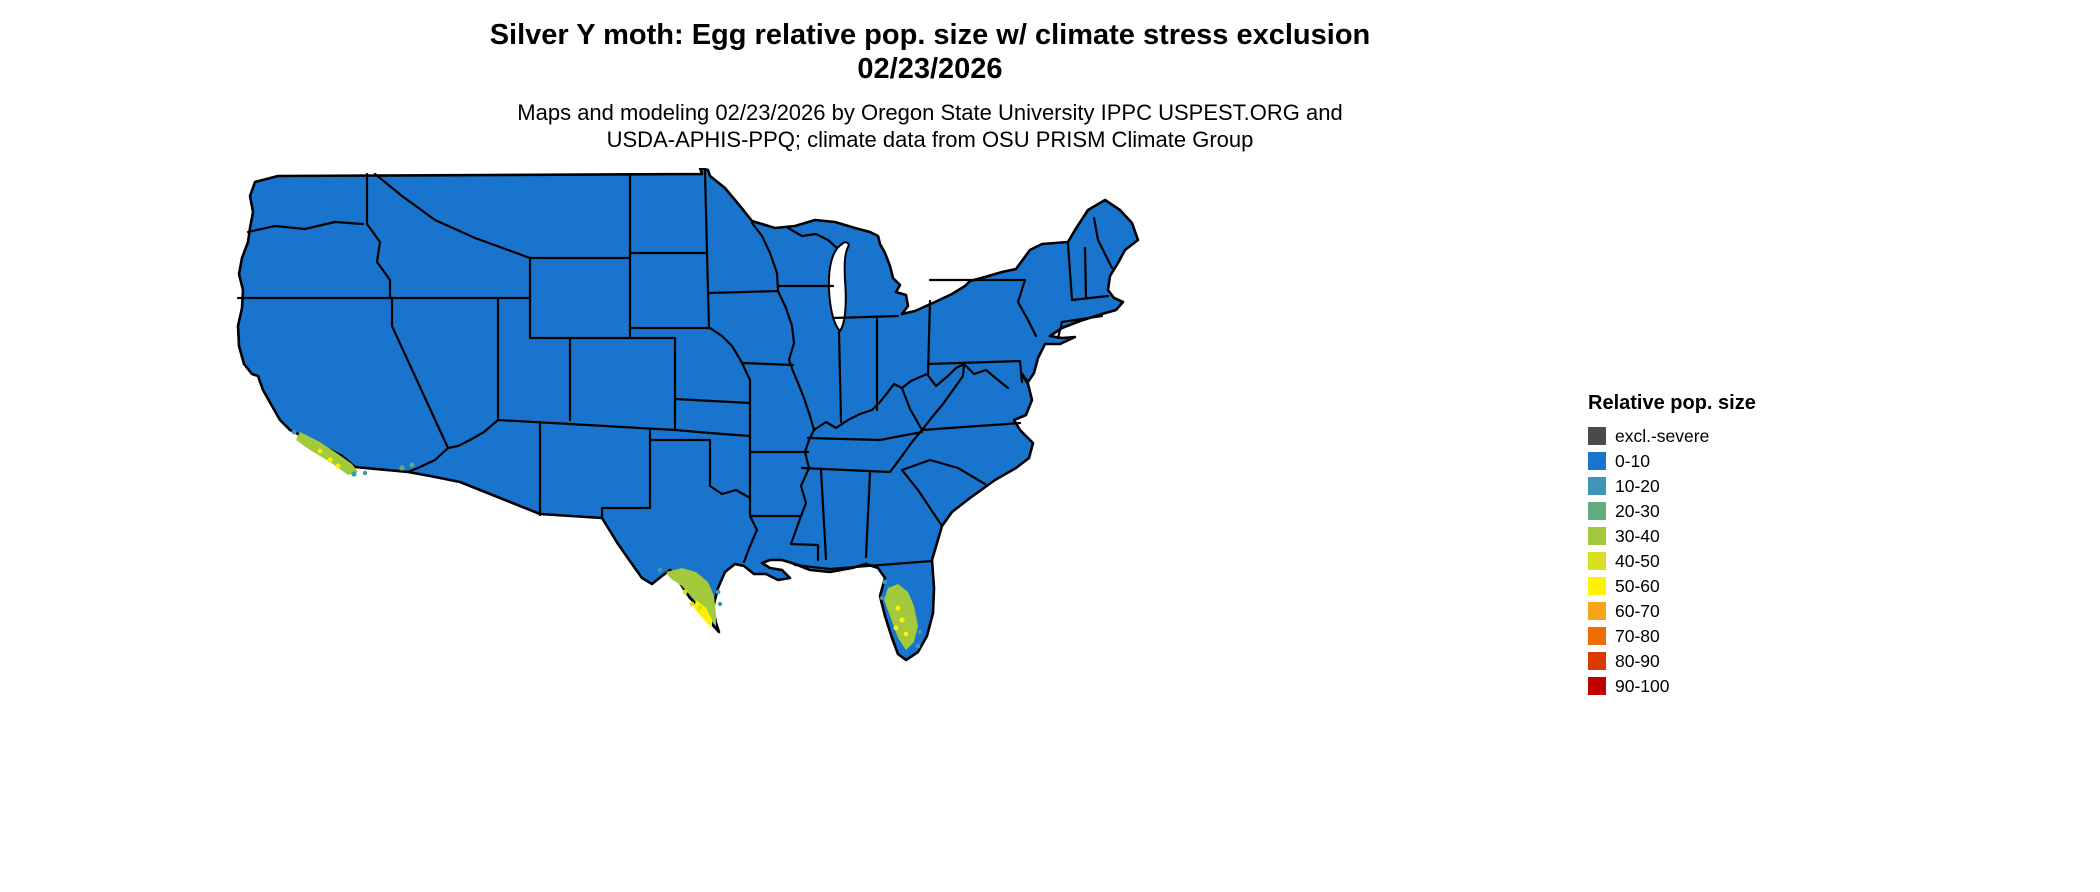 This screenshot has height=892, width=2100. I want to click on legend-item-0-10: 0-10, so click(1703, 461).